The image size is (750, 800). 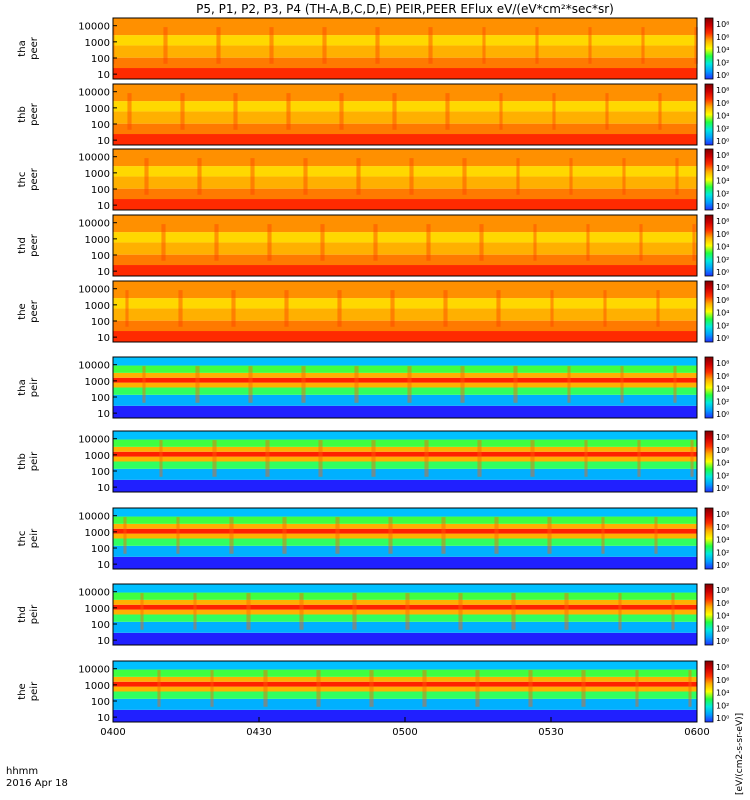 I want to click on x-tick-label: 0500, so click(x=404, y=732).